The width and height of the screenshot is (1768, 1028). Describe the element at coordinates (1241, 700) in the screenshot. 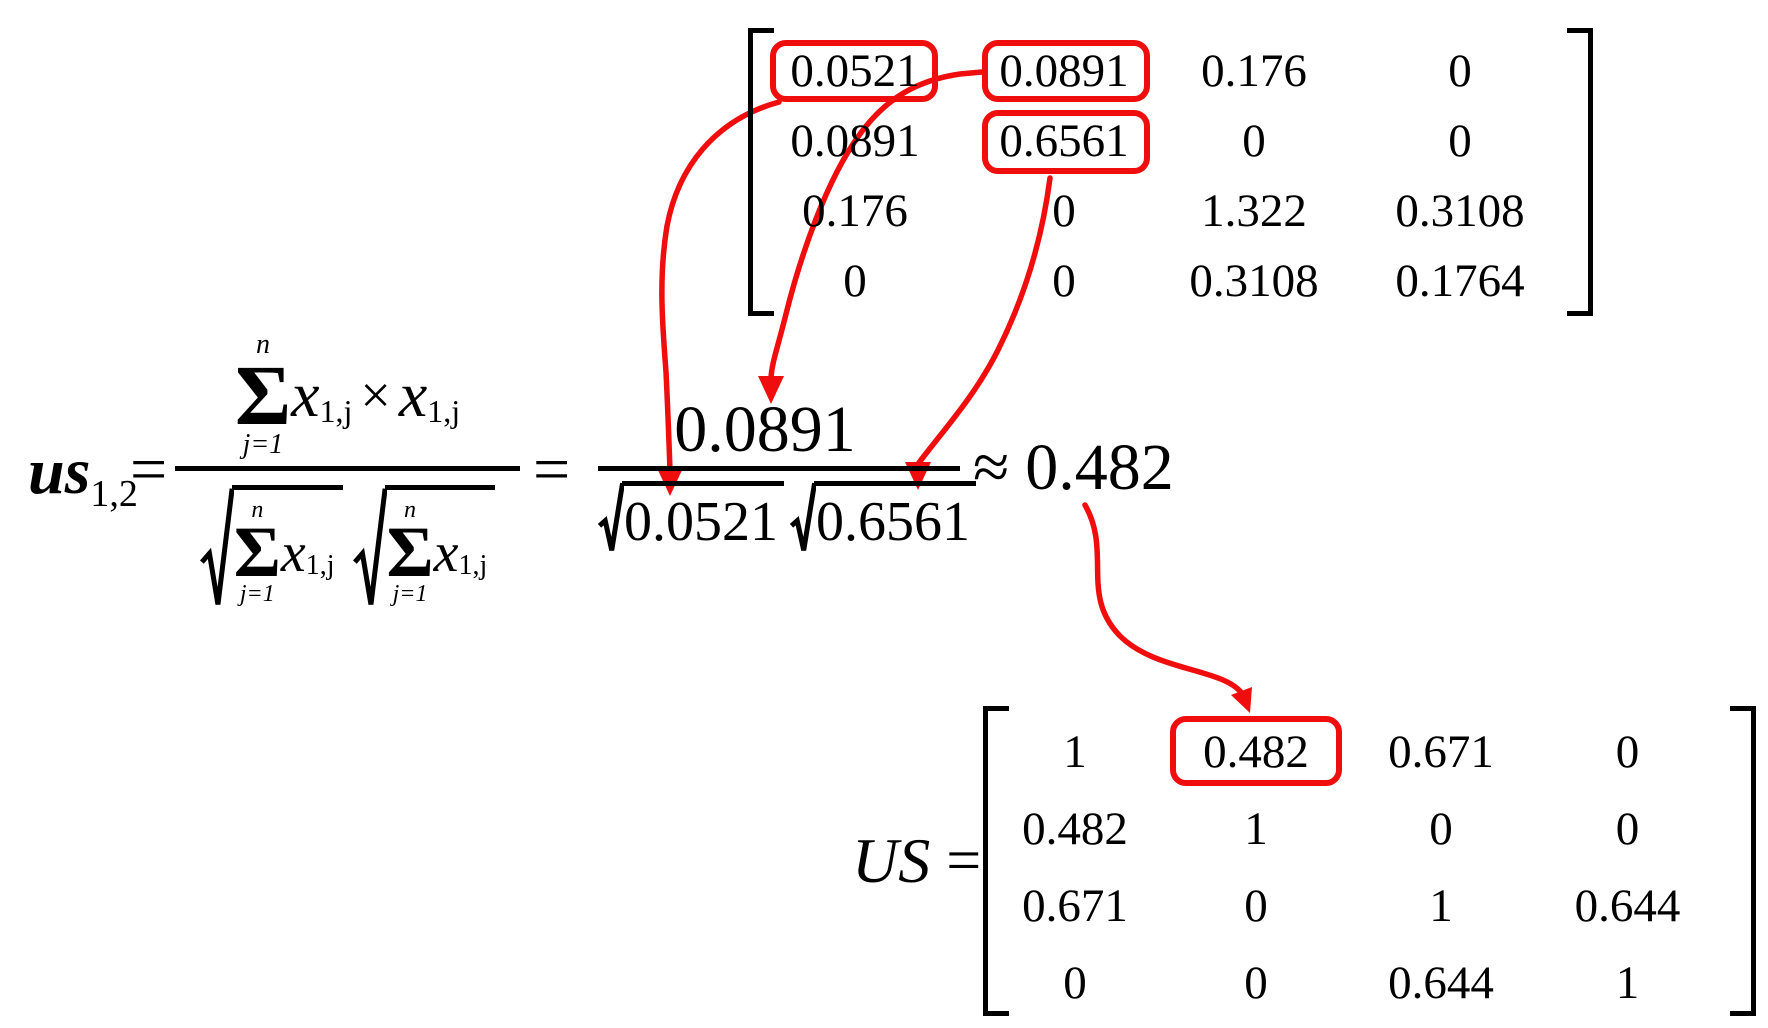

I see `arrowhead-result` at that location.